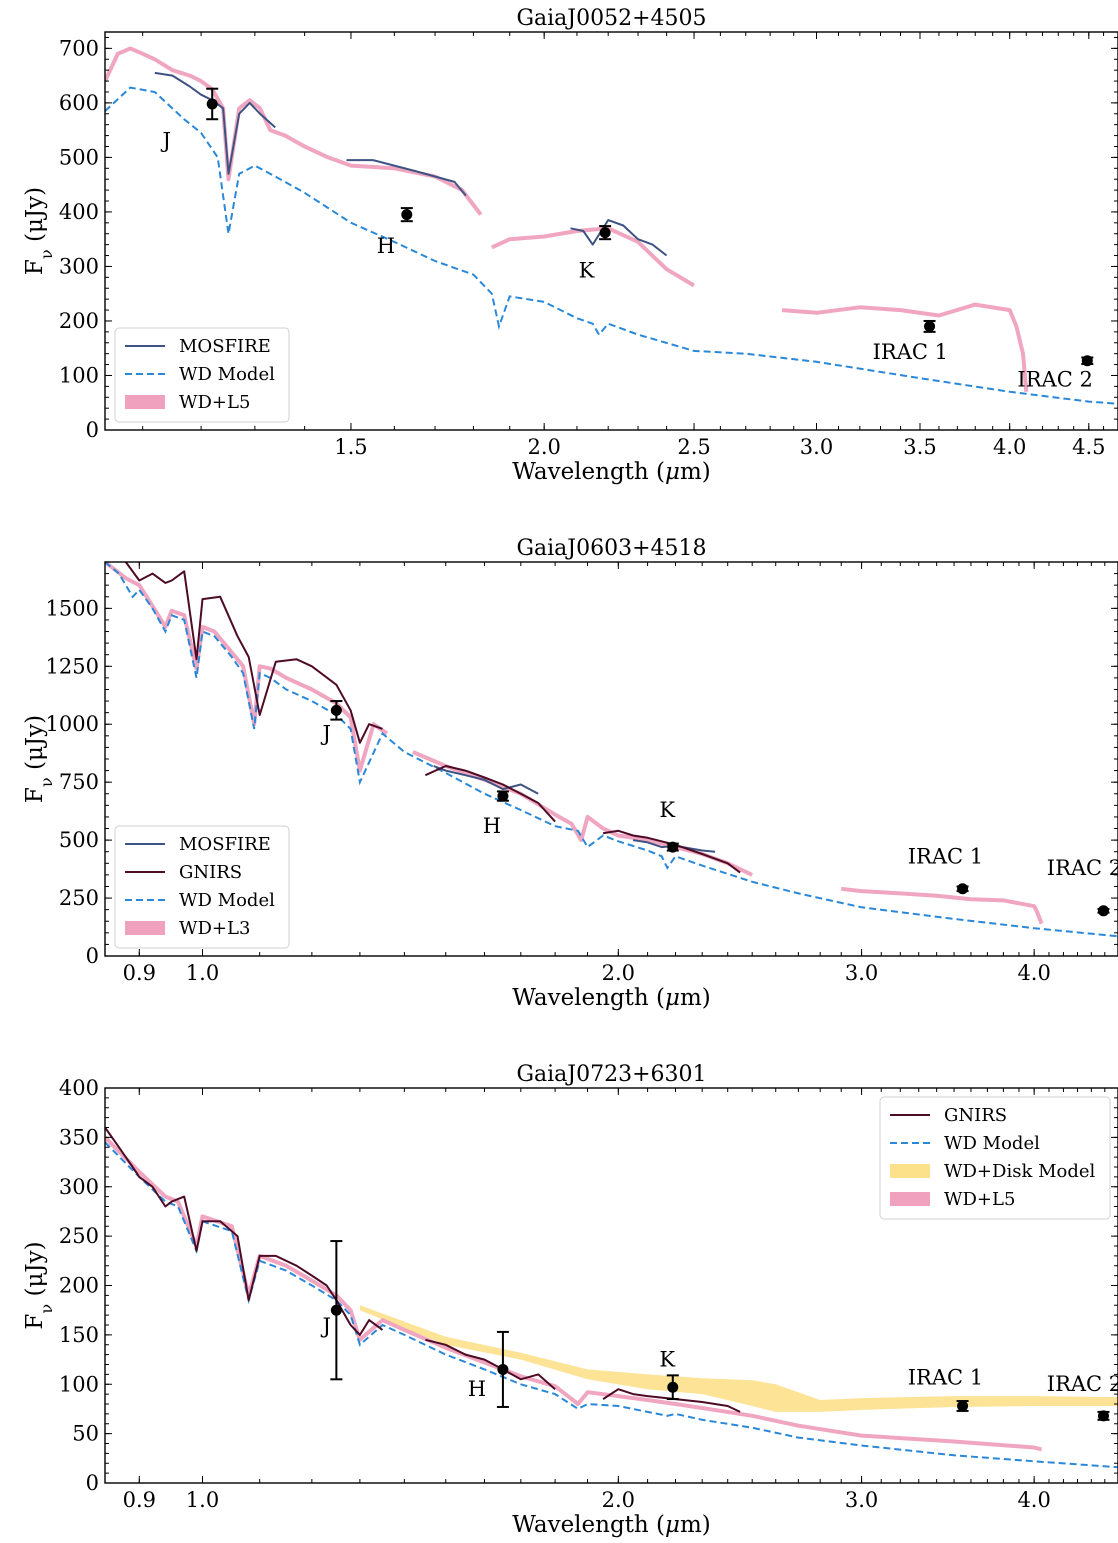 Image resolution: width=1118 pixels, height=1543 pixels. Describe the element at coordinates (214, 928) in the screenshot. I see `legend-label: WD+L3` at that location.